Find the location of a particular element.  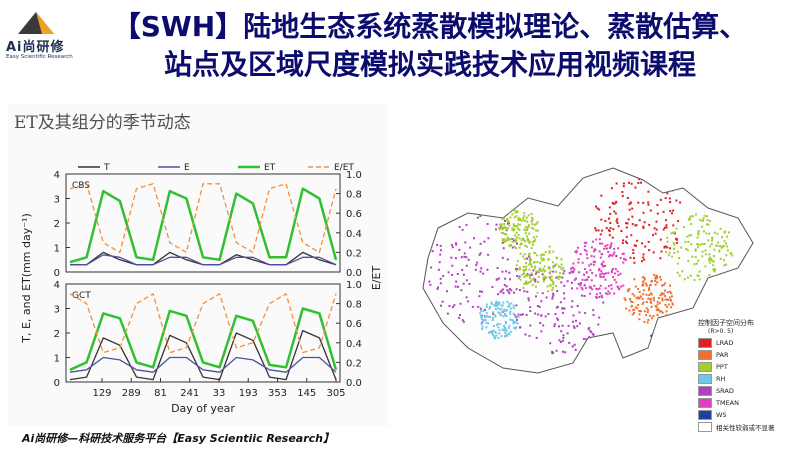

y-tick-label-left: 3 is located at coordinates (57, 200).